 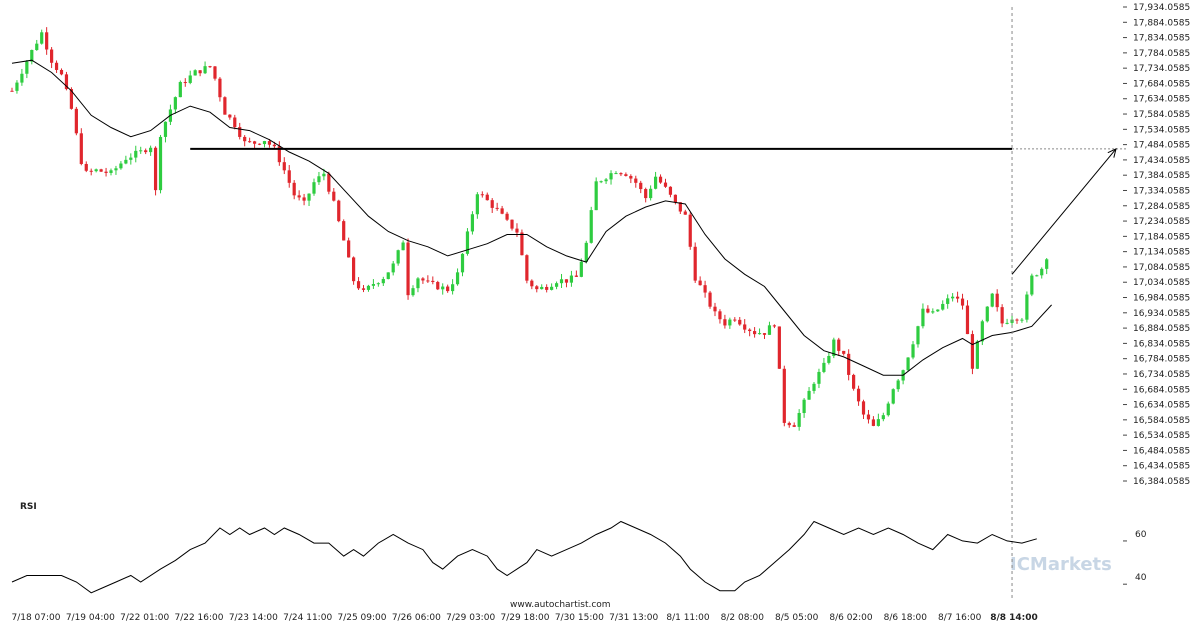 I want to click on time-tick-label: 7/18 07:00, so click(x=35, y=618).